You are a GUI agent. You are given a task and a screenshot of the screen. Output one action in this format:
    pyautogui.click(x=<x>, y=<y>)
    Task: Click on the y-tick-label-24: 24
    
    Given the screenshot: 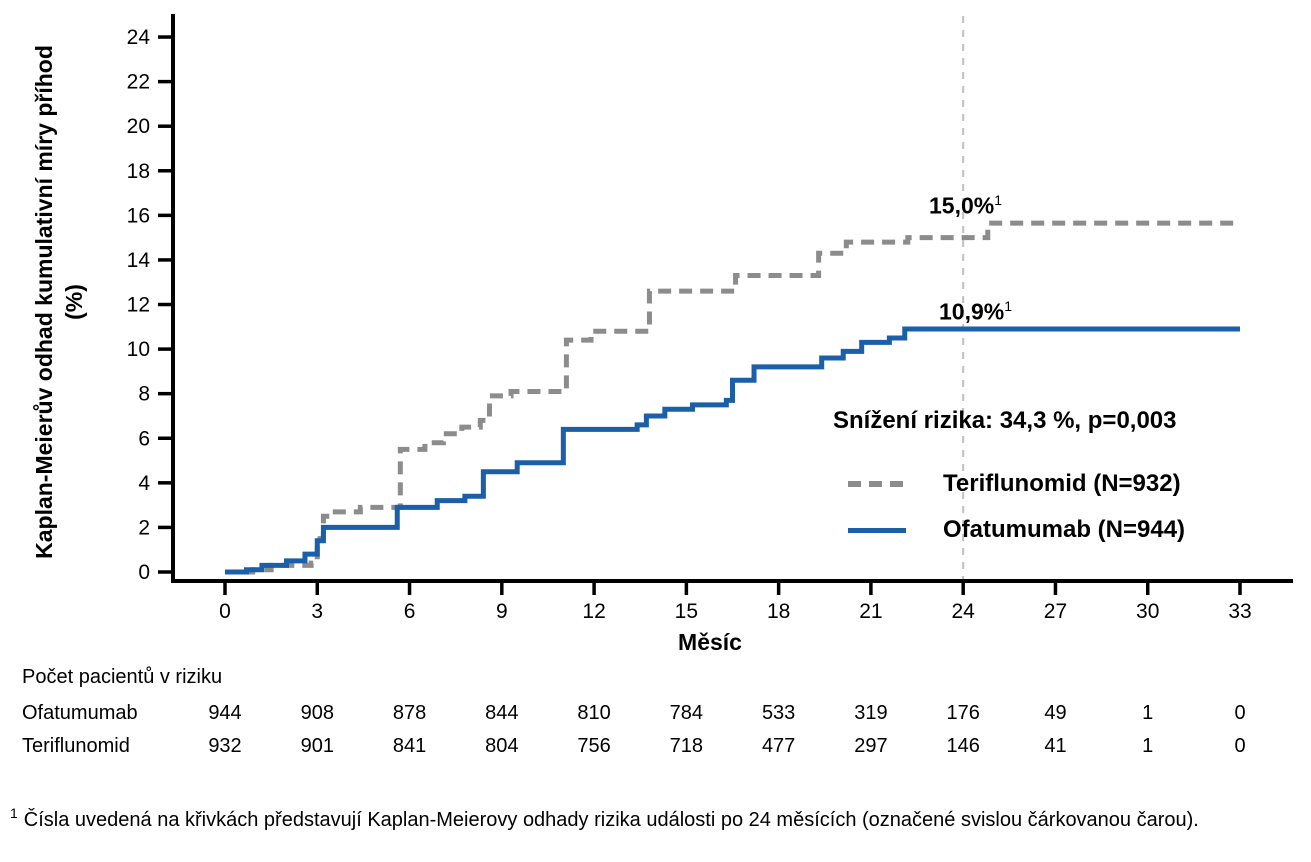 What is the action you would take?
    pyautogui.click(x=139, y=37)
    